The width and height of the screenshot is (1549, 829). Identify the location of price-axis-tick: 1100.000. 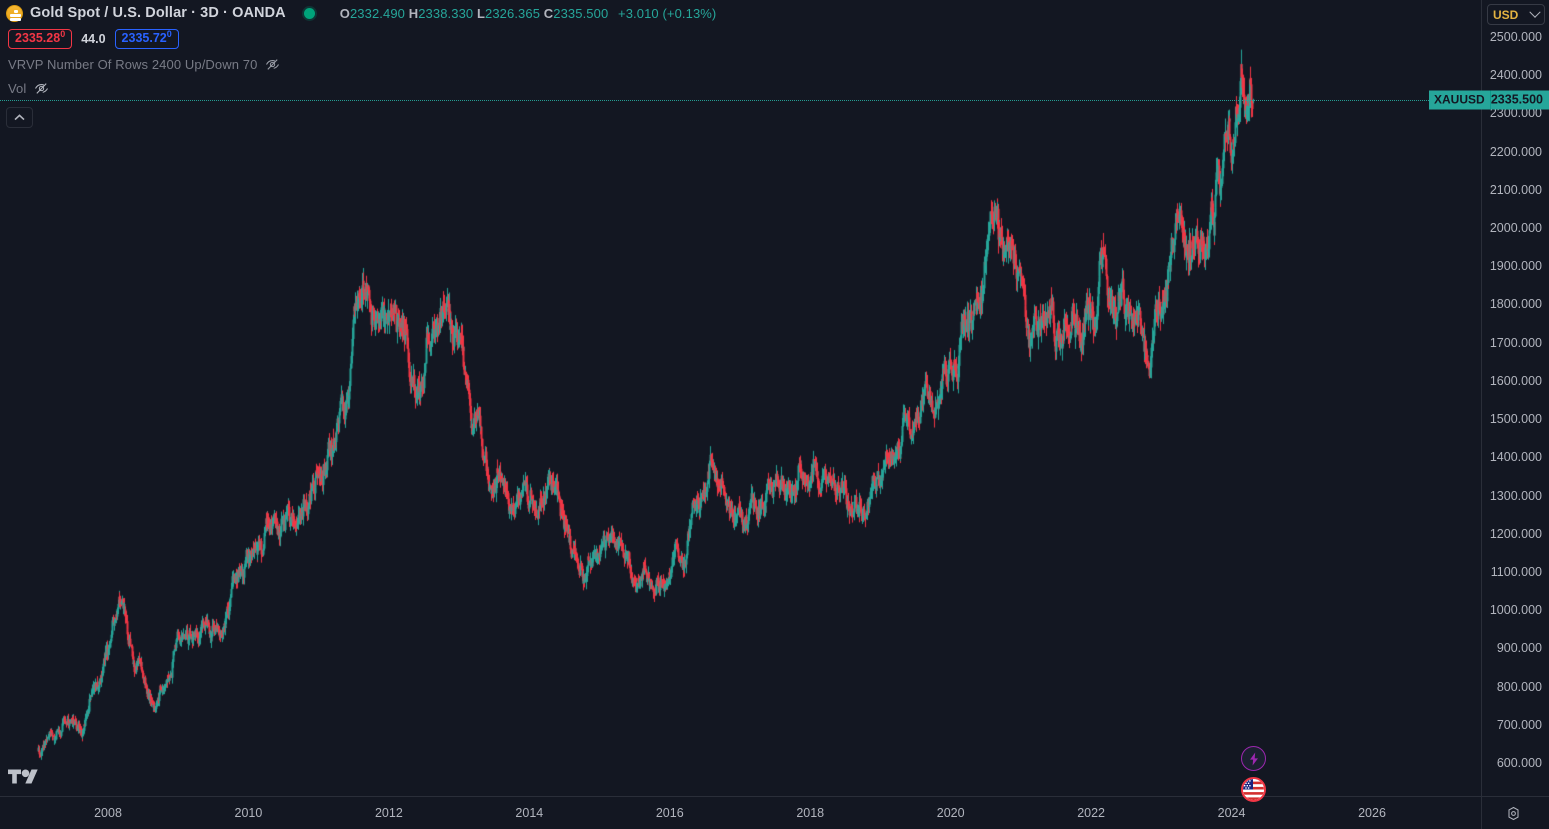
(1516, 571).